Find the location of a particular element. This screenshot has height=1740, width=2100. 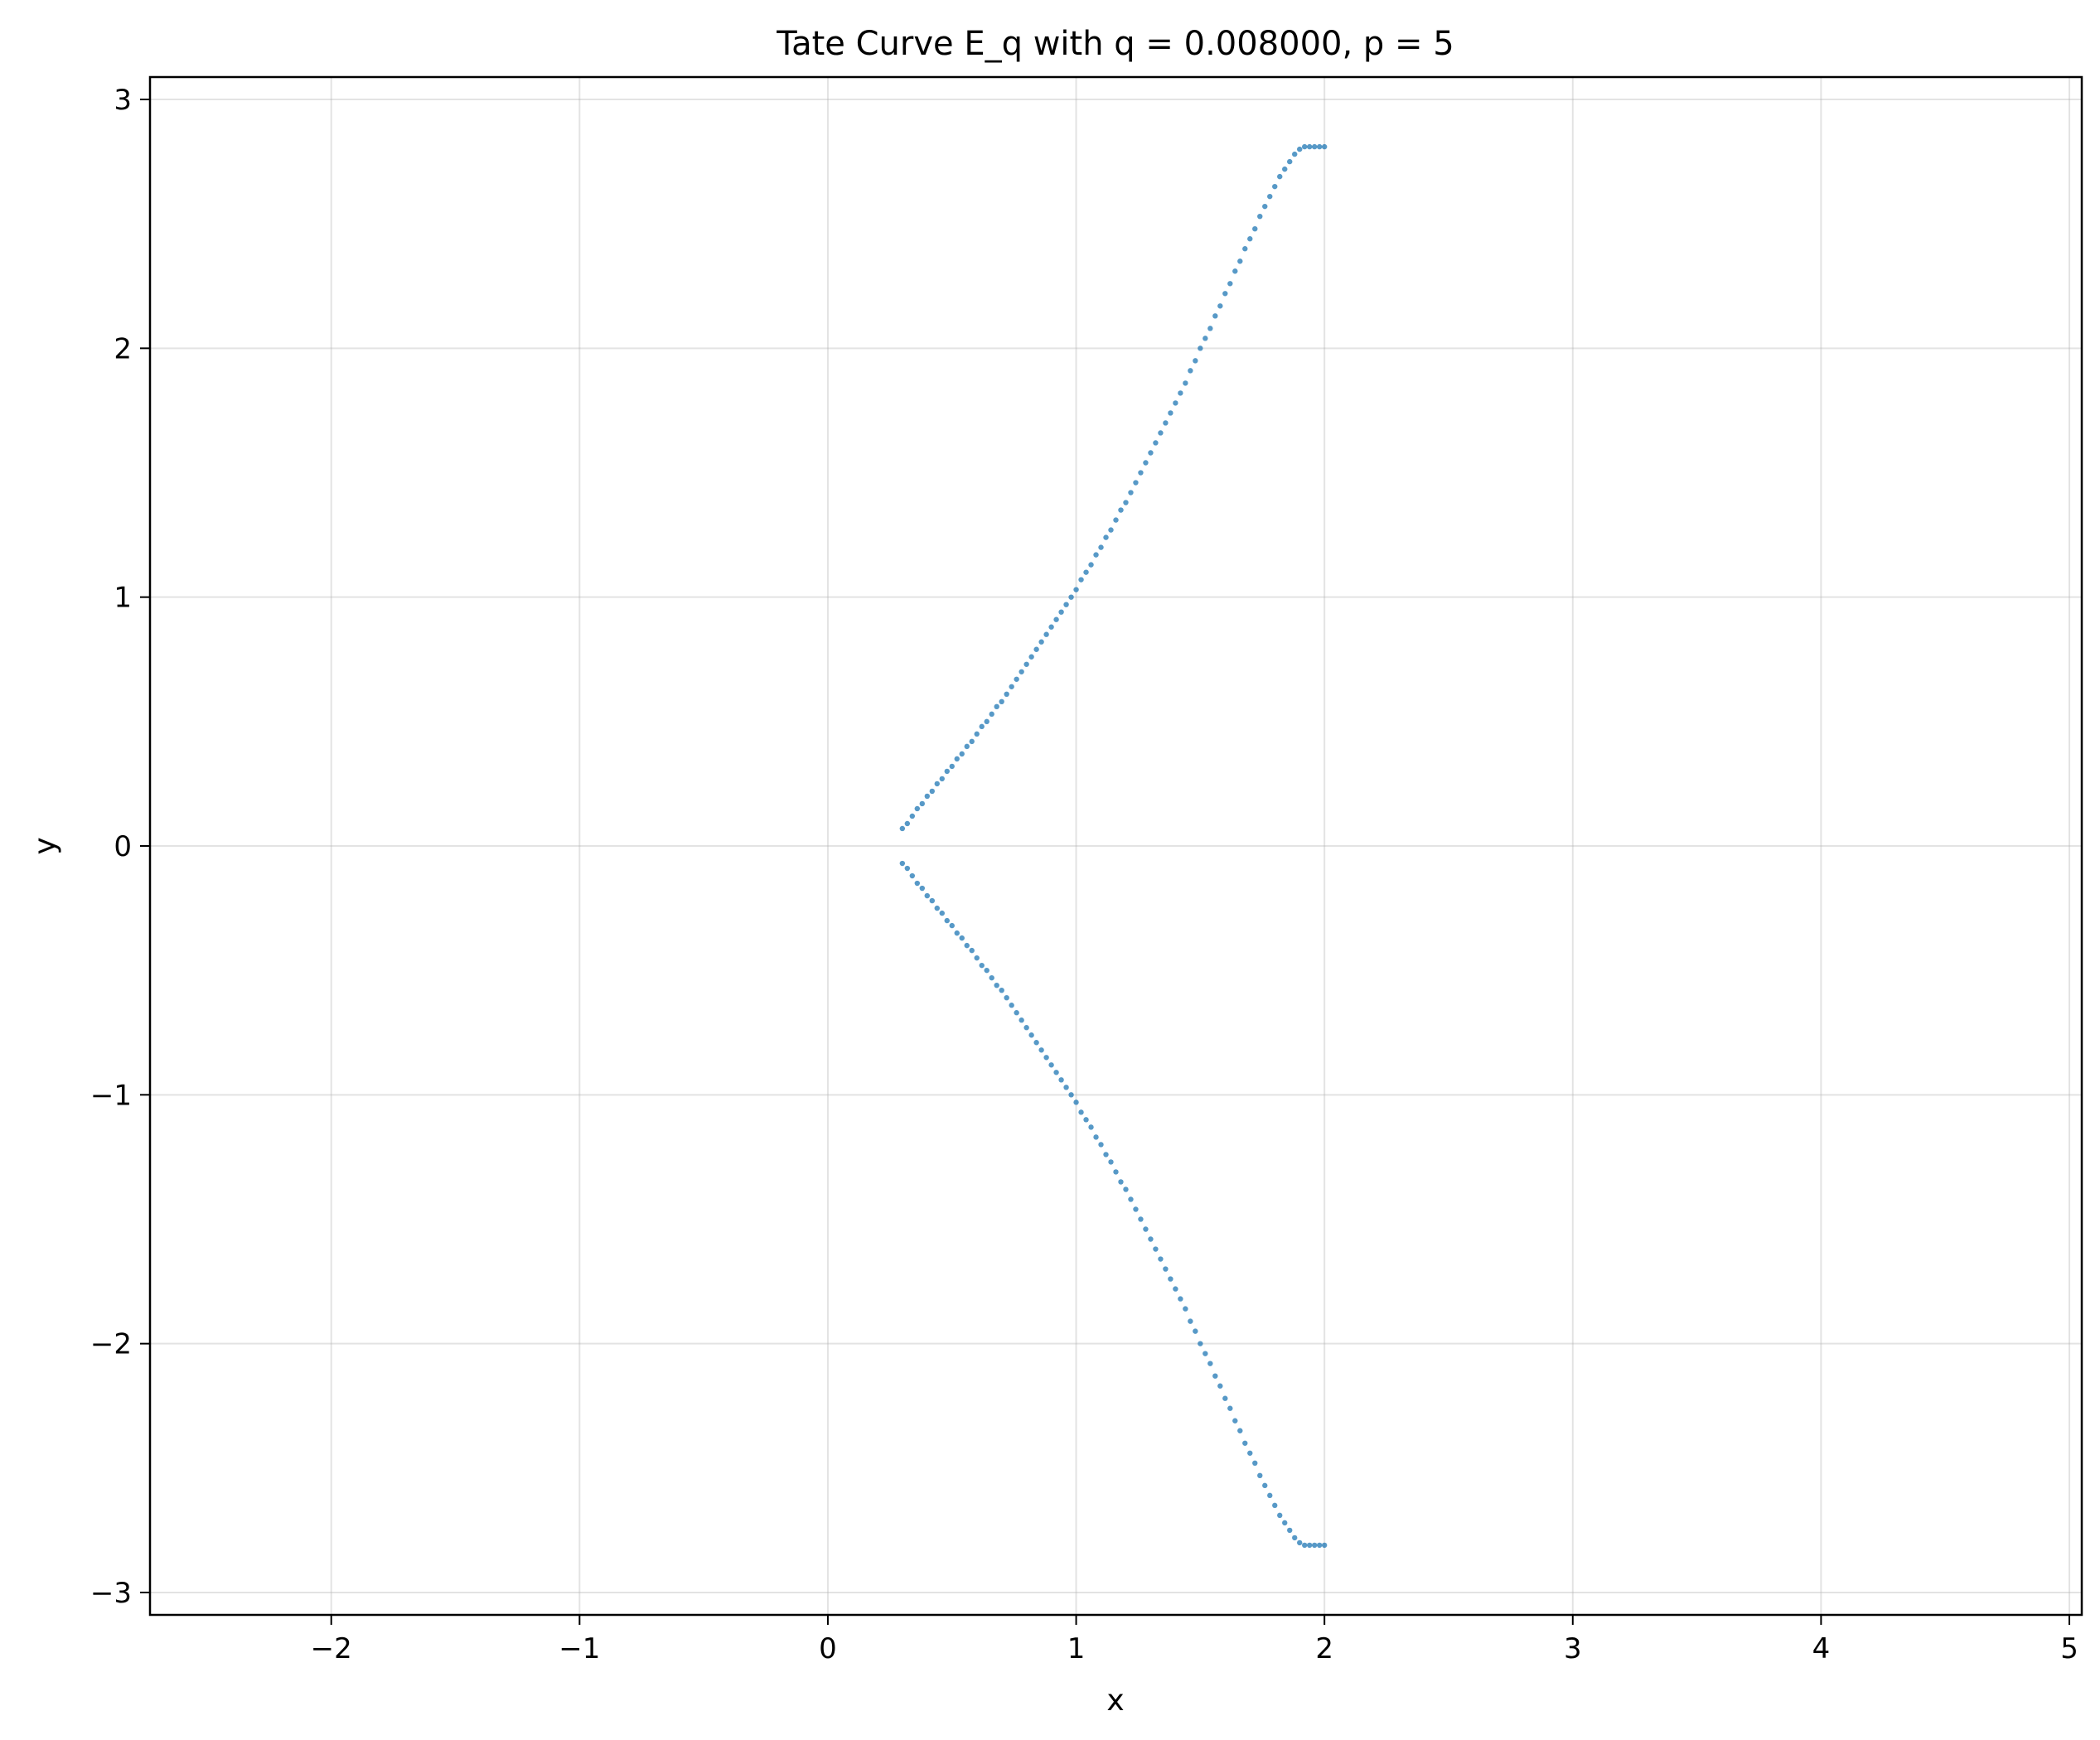

x-tick-label: −2 is located at coordinates (332, 1649).